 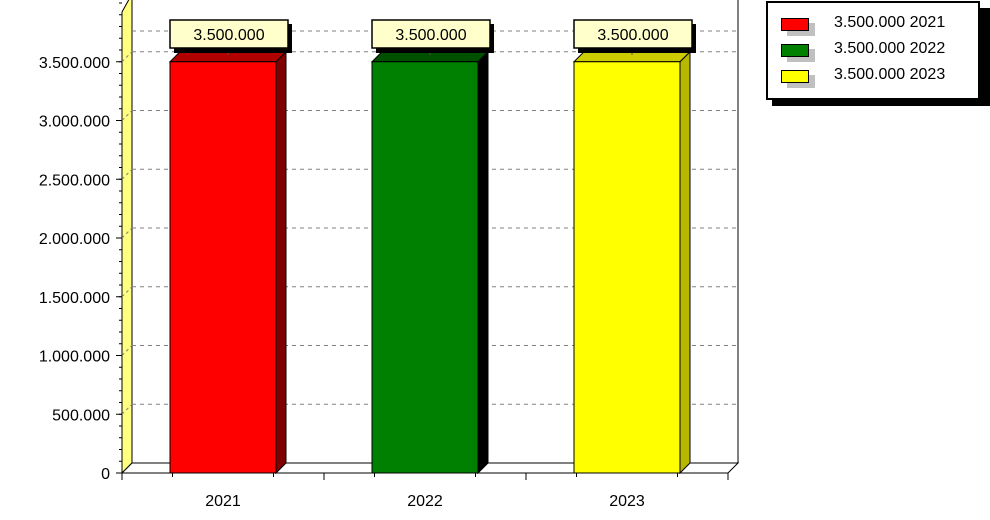 What do you see at coordinates (223, 501) in the screenshot?
I see `x-tick-label-2021: 2021` at bounding box center [223, 501].